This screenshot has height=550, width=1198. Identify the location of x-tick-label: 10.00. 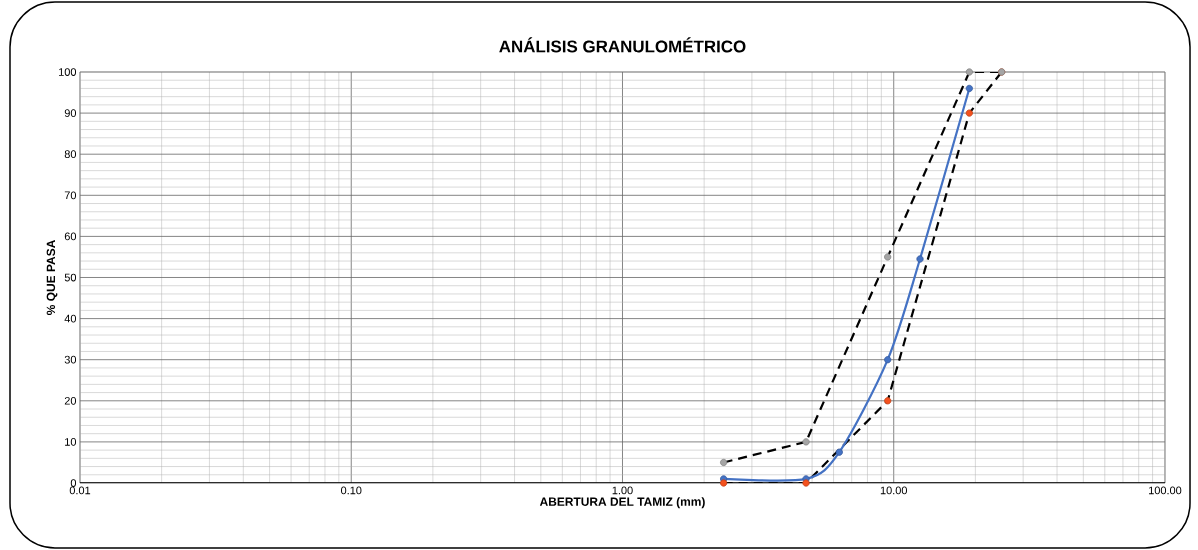
(893, 490).